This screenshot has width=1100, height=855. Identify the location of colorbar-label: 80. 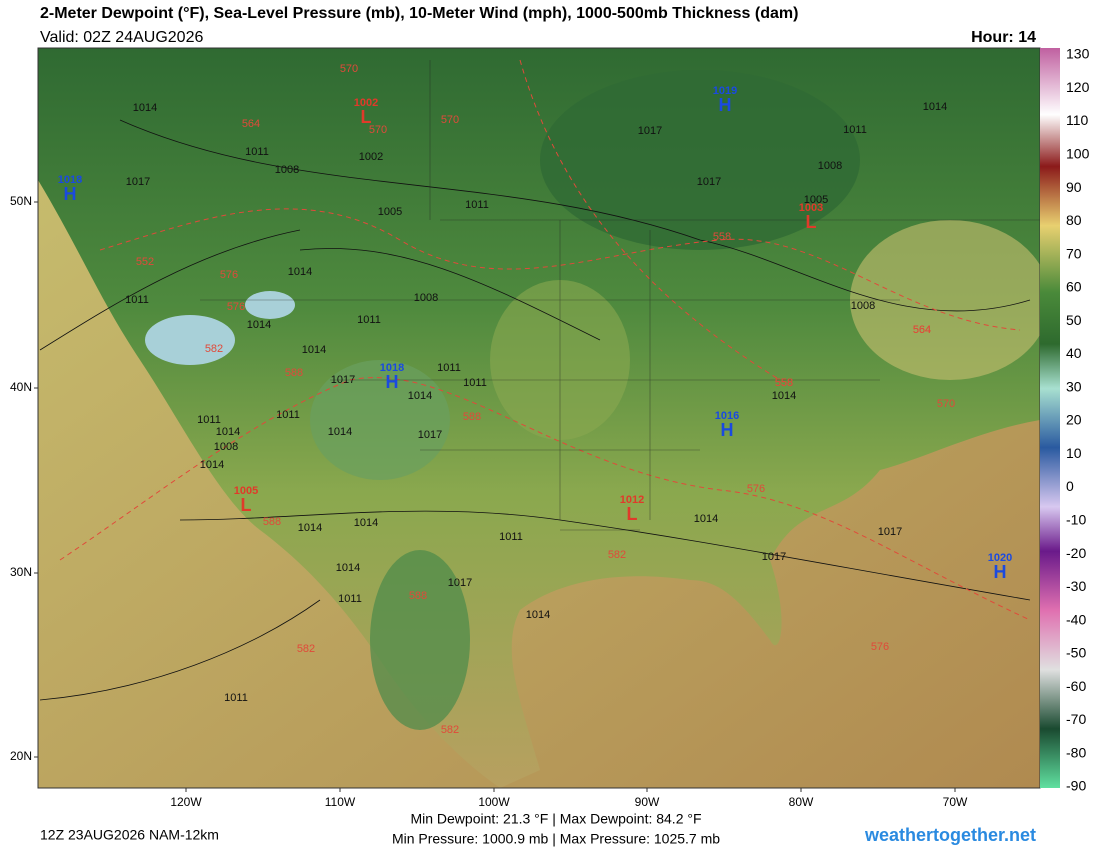
(1074, 220).